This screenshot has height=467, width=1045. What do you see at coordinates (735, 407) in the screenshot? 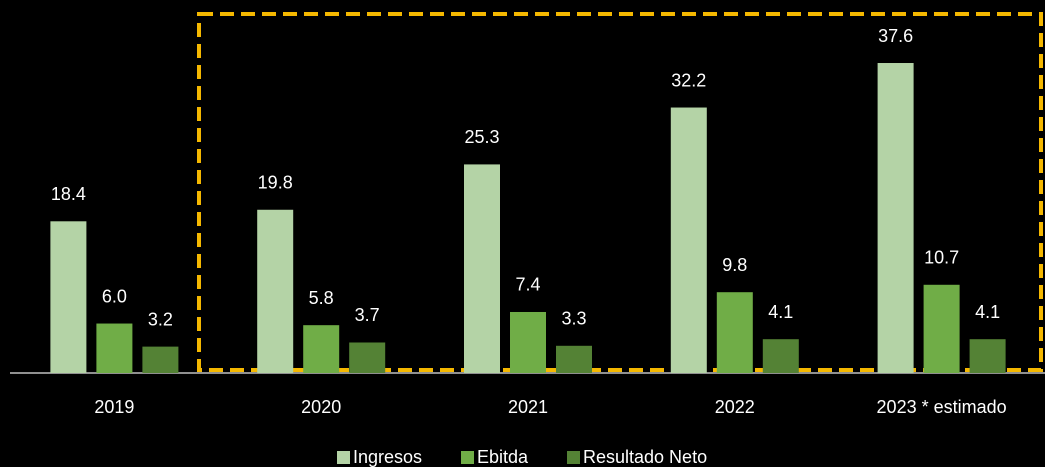
I see `x-tick-label: 2022` at bounding box center [735, 407].